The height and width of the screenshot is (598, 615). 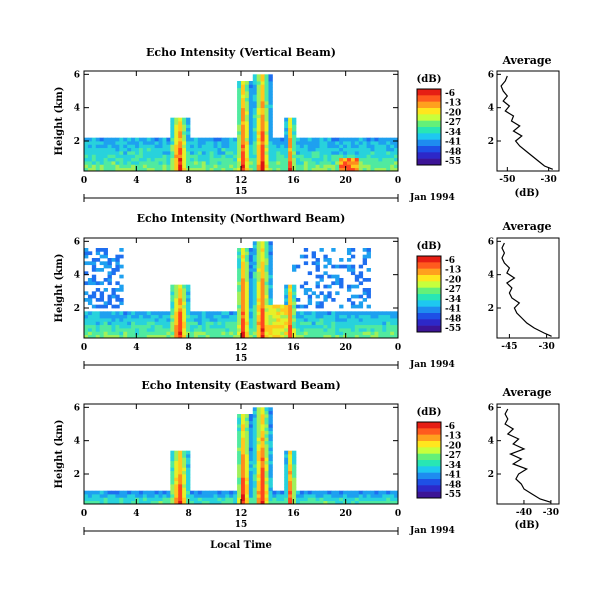 What do you see at coordinates (453, 104) in the screenshot?
I see `colorbar-tick-label: -13` at bounding box center [453, 104].